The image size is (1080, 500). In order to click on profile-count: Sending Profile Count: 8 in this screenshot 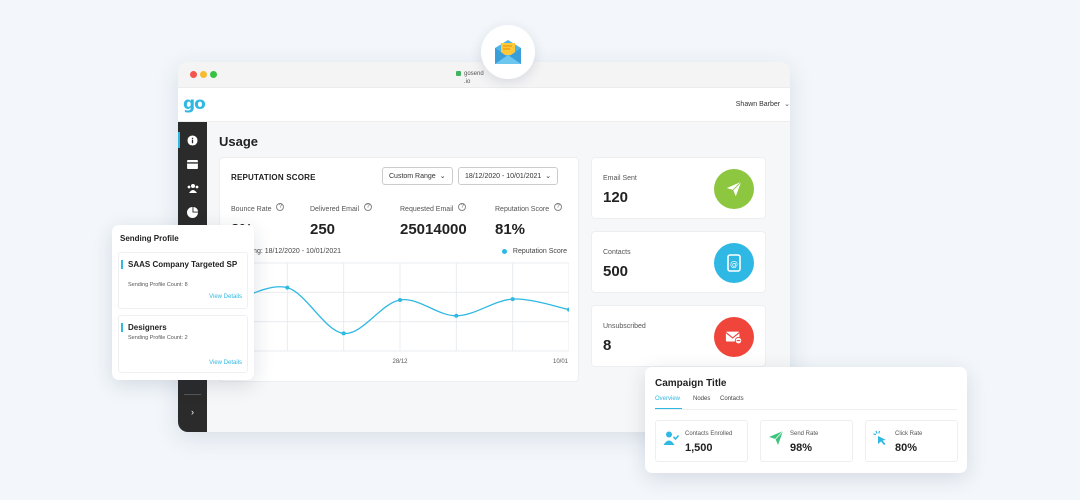, I will do `click(158, 285)`.